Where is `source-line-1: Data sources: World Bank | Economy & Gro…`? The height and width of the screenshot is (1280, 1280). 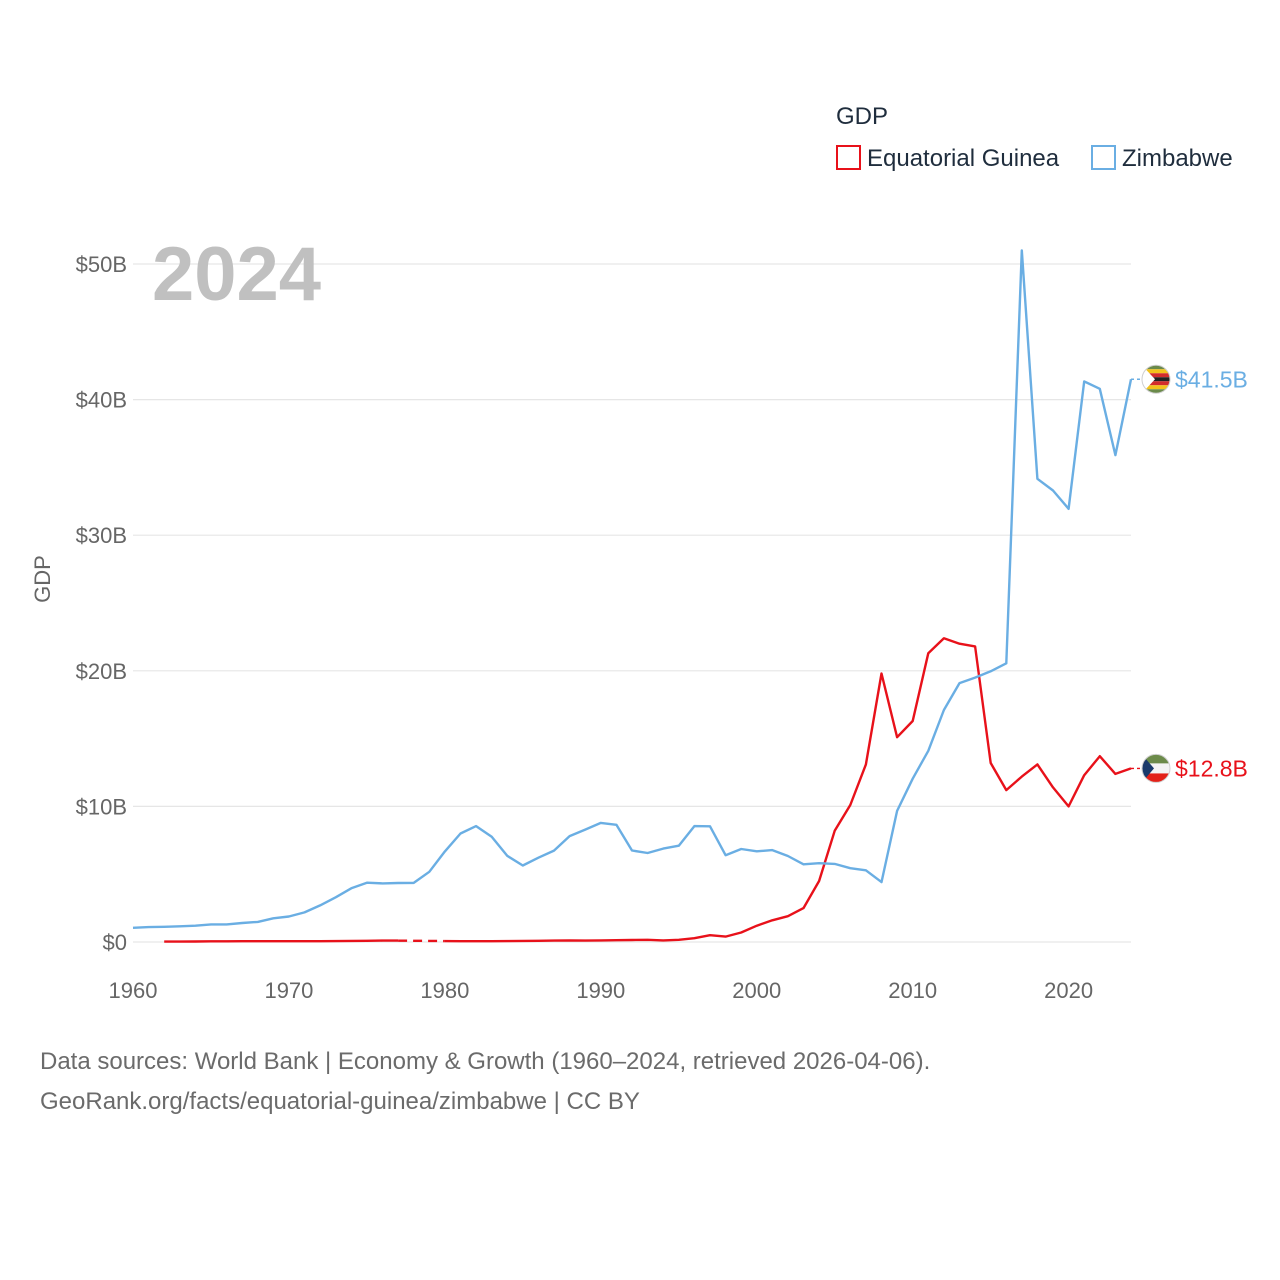
source-line-1: Data sources: World Bank | Economy & Gro… is located at coordinates (485, 1061).